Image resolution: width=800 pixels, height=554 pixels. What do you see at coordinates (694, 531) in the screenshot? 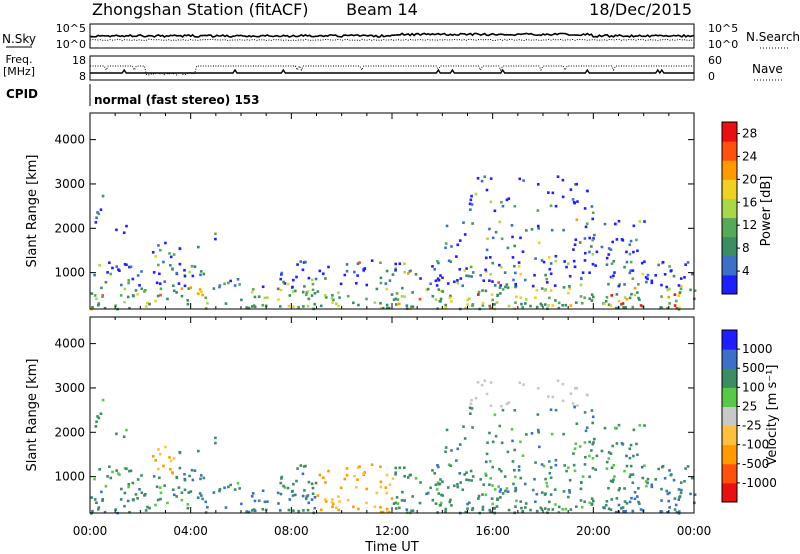
I see `x-tick-label: 00:00` at bounding box center [694, 531].